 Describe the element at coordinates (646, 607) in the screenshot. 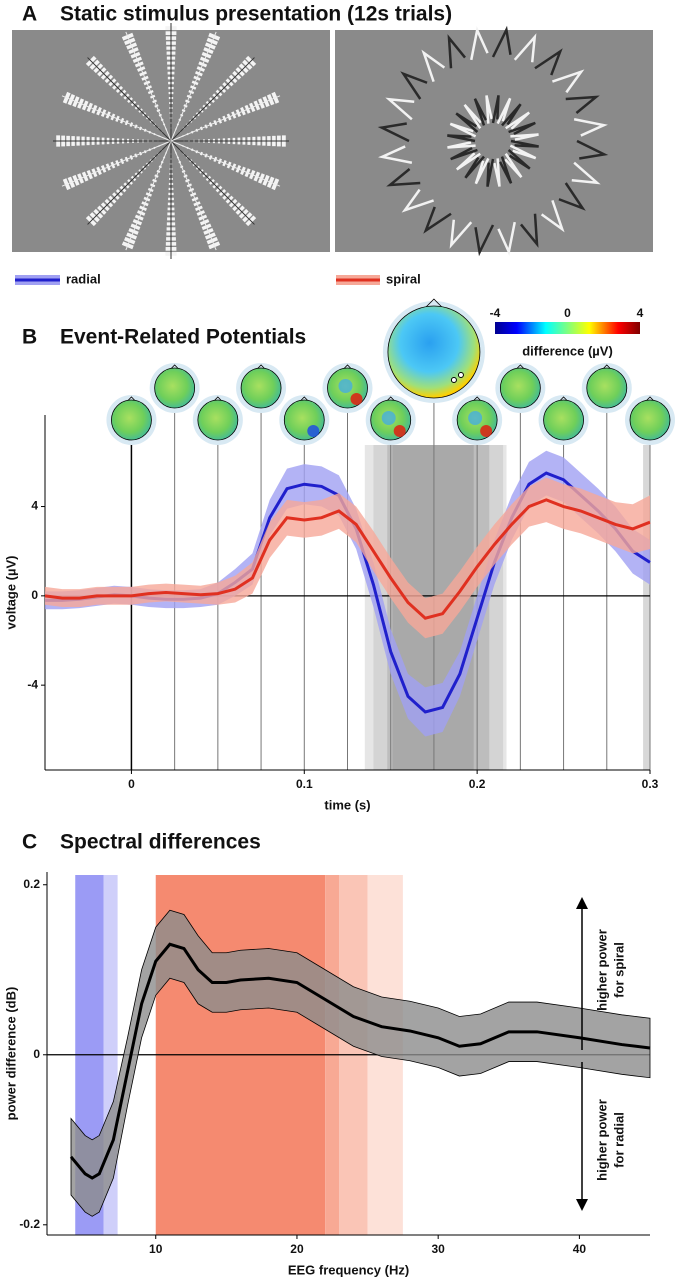

I see `shaded-interval` at that location.